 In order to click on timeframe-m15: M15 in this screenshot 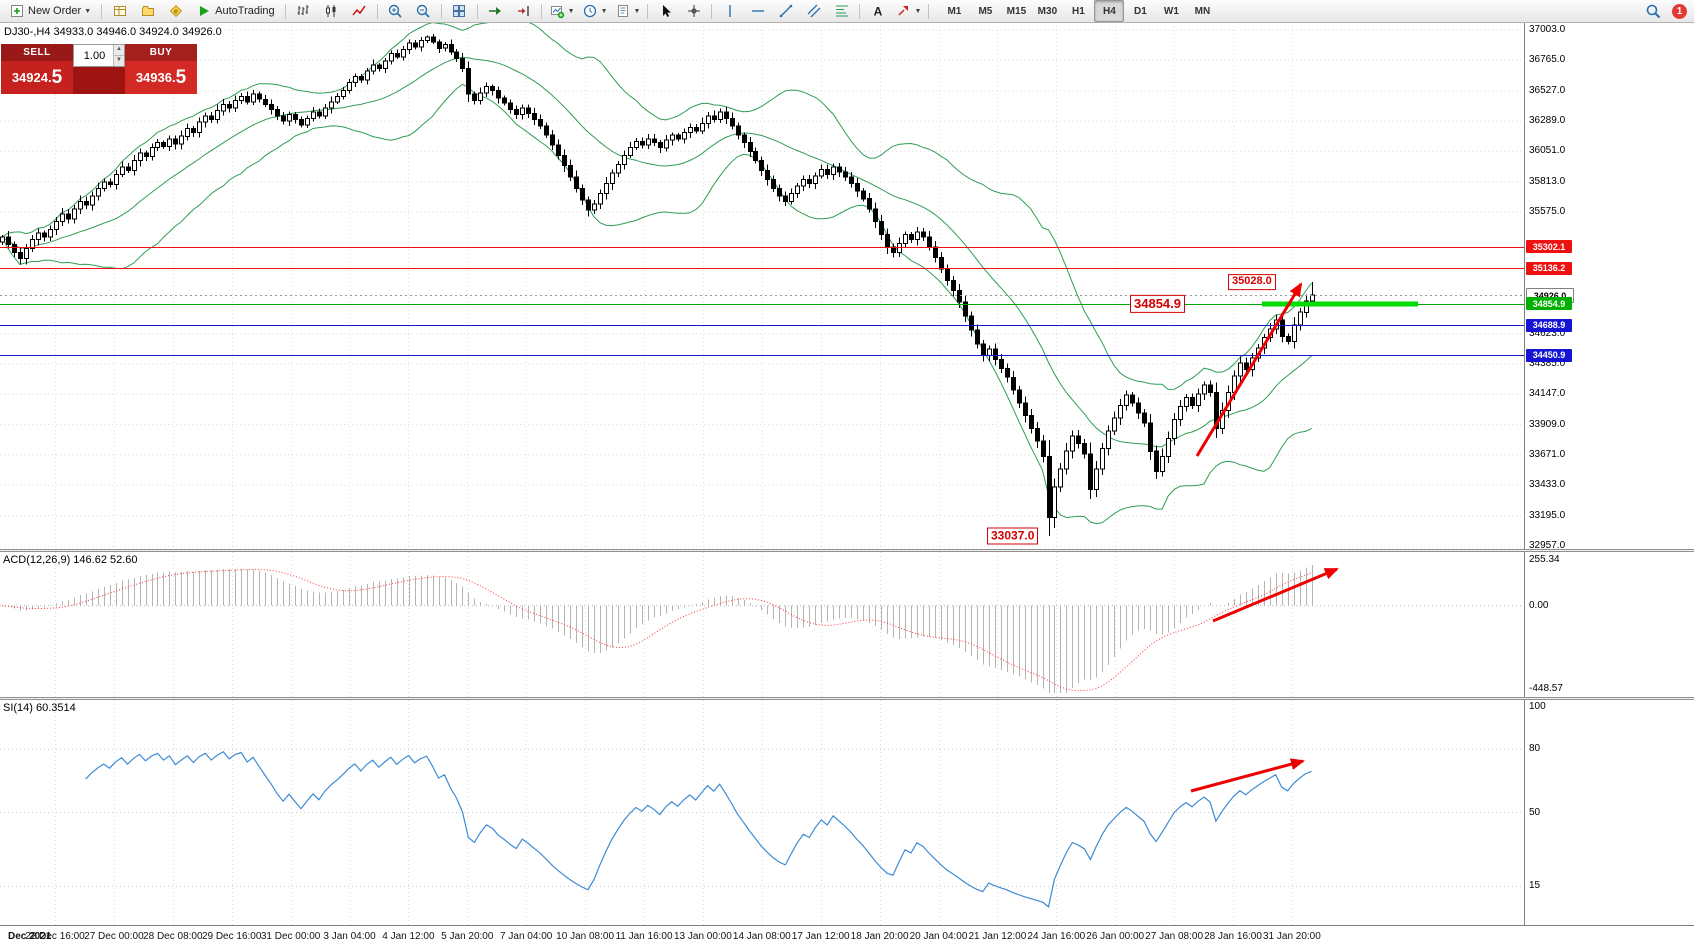, I will do `click(1016, 11)`.